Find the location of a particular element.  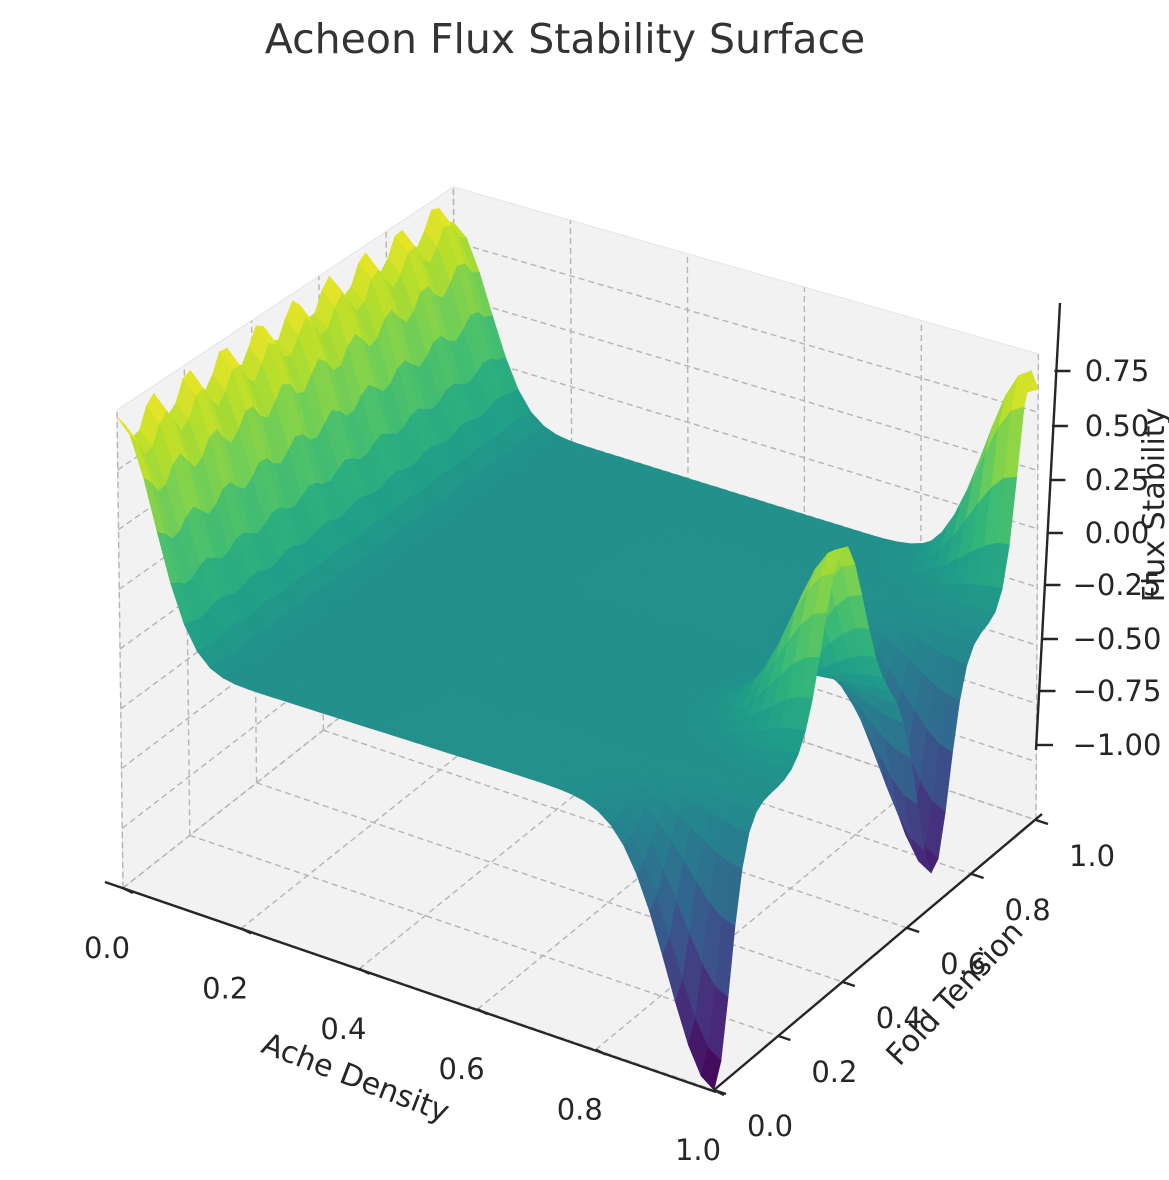

chart-title: Acheon Flux Stability Surface is located at coordinates (565, 39).